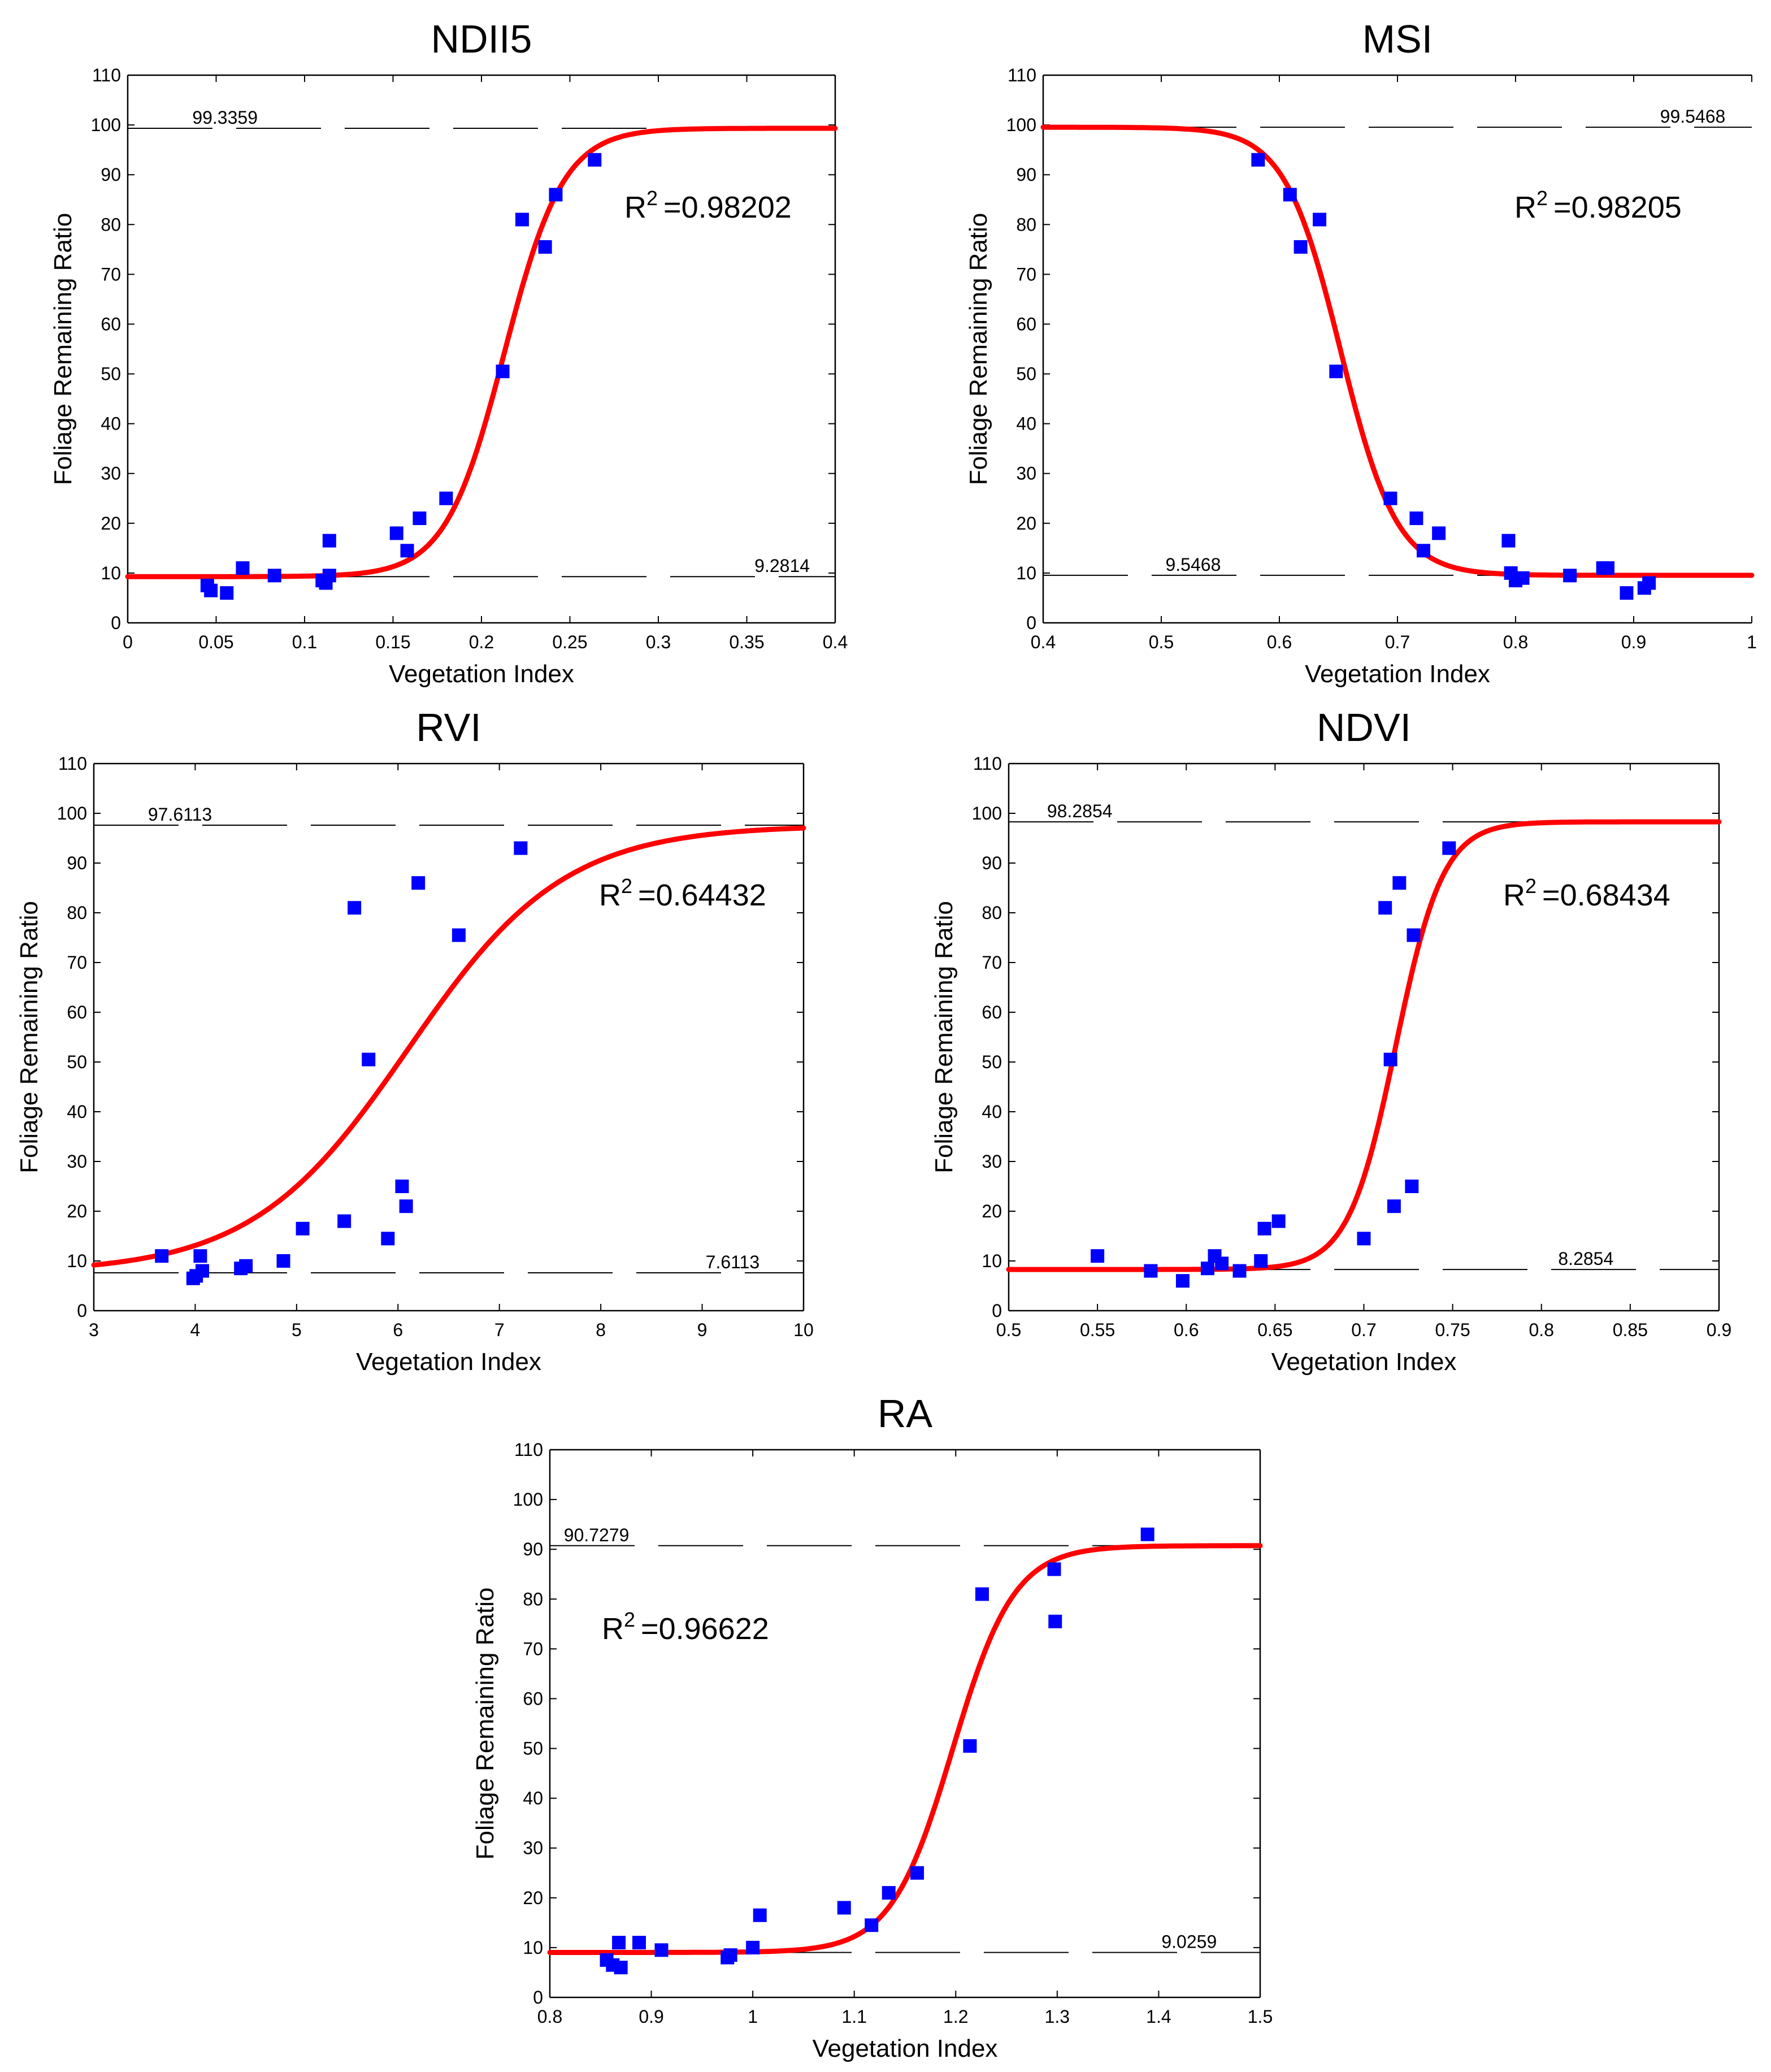 This screenshot has height=2072, width=1771. I want to click on x-tick-label: 10, so click(803, 1330).